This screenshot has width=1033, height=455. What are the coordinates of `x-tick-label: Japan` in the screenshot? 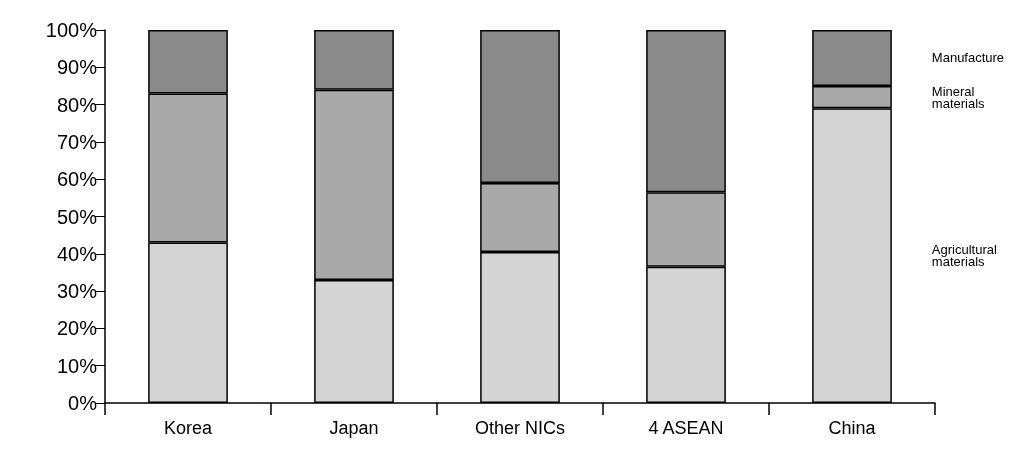 It's located at (354, 428).